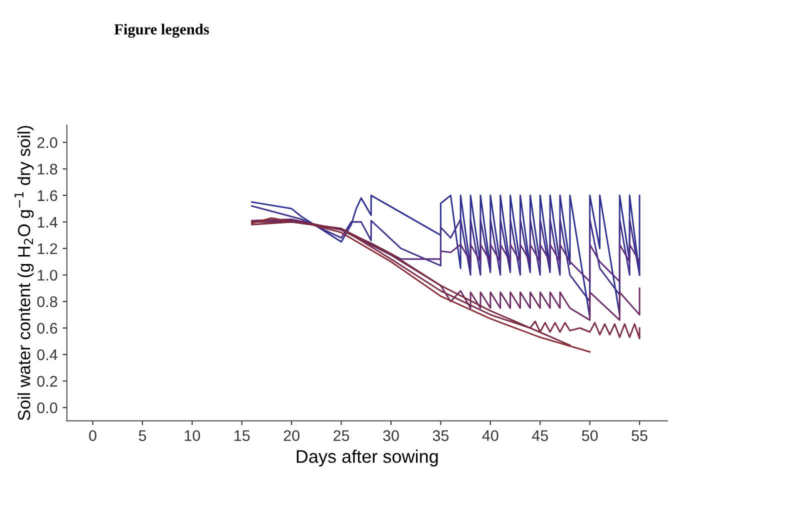 The height and width of the screenshot is (528, 787). Describe the element at coordinates (342, 436) in the screenshot. I see `x-tick-label: 25` at that location.